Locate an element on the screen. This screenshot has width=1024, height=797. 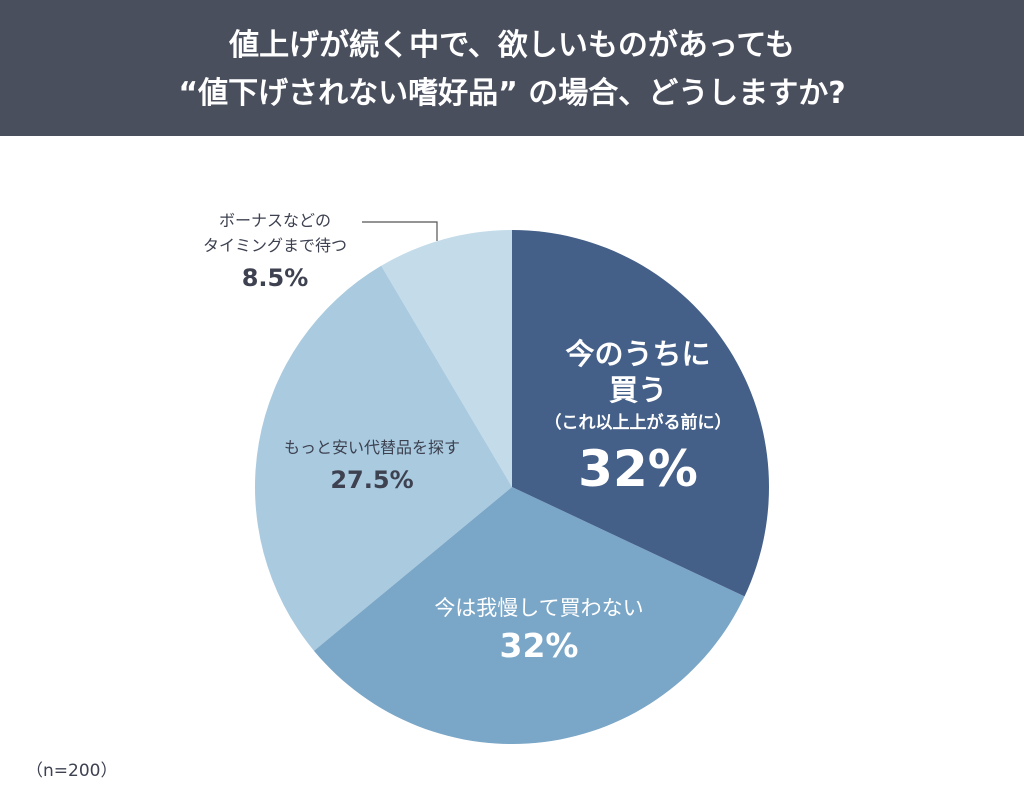
title-line-1: 値上げが続く中で、欲しいものがあっても is located at coordinates (512, 45).